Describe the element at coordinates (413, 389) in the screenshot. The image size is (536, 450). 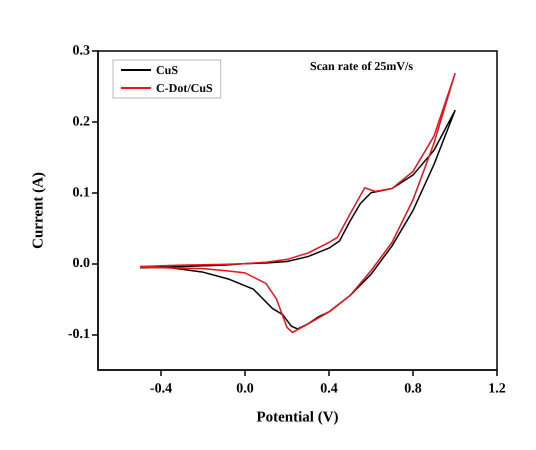
I see `x-tick-label: 0.8` at that location.